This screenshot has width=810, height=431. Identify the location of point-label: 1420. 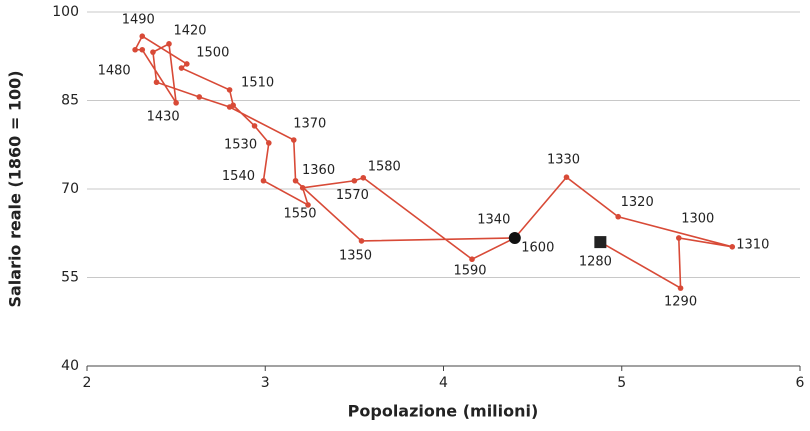
(189, 30).